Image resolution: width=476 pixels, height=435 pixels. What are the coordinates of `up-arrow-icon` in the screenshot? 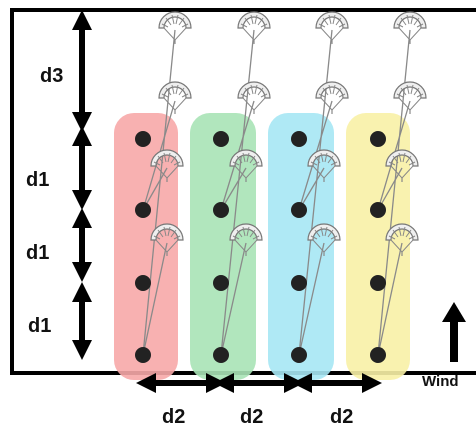 It's located at (454, 332).